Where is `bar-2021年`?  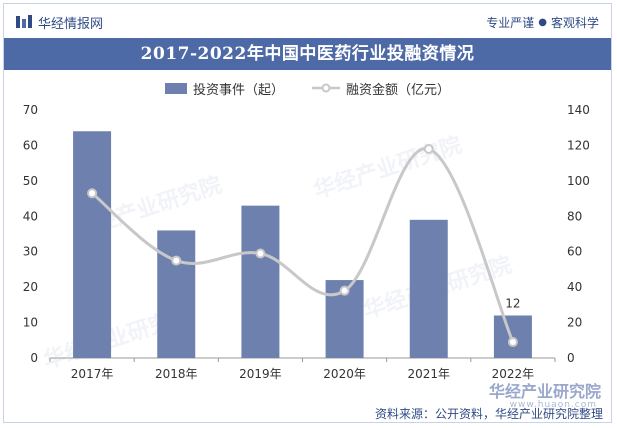
bar-2021年 is located at coordinates (428, 288).